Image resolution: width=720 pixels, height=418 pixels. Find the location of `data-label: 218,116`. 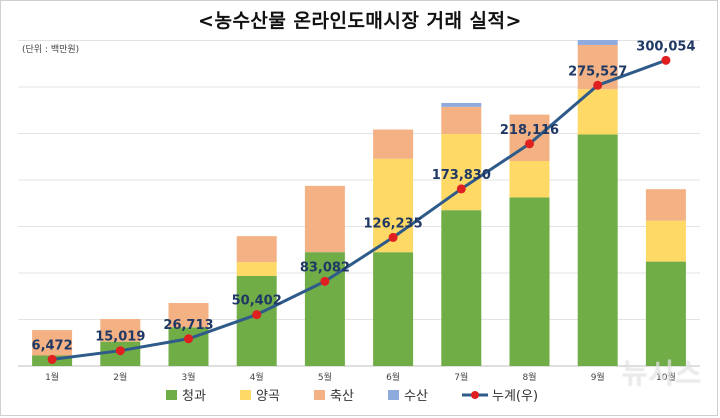

data-label: 218,116 is located at coordinates (529, 130).